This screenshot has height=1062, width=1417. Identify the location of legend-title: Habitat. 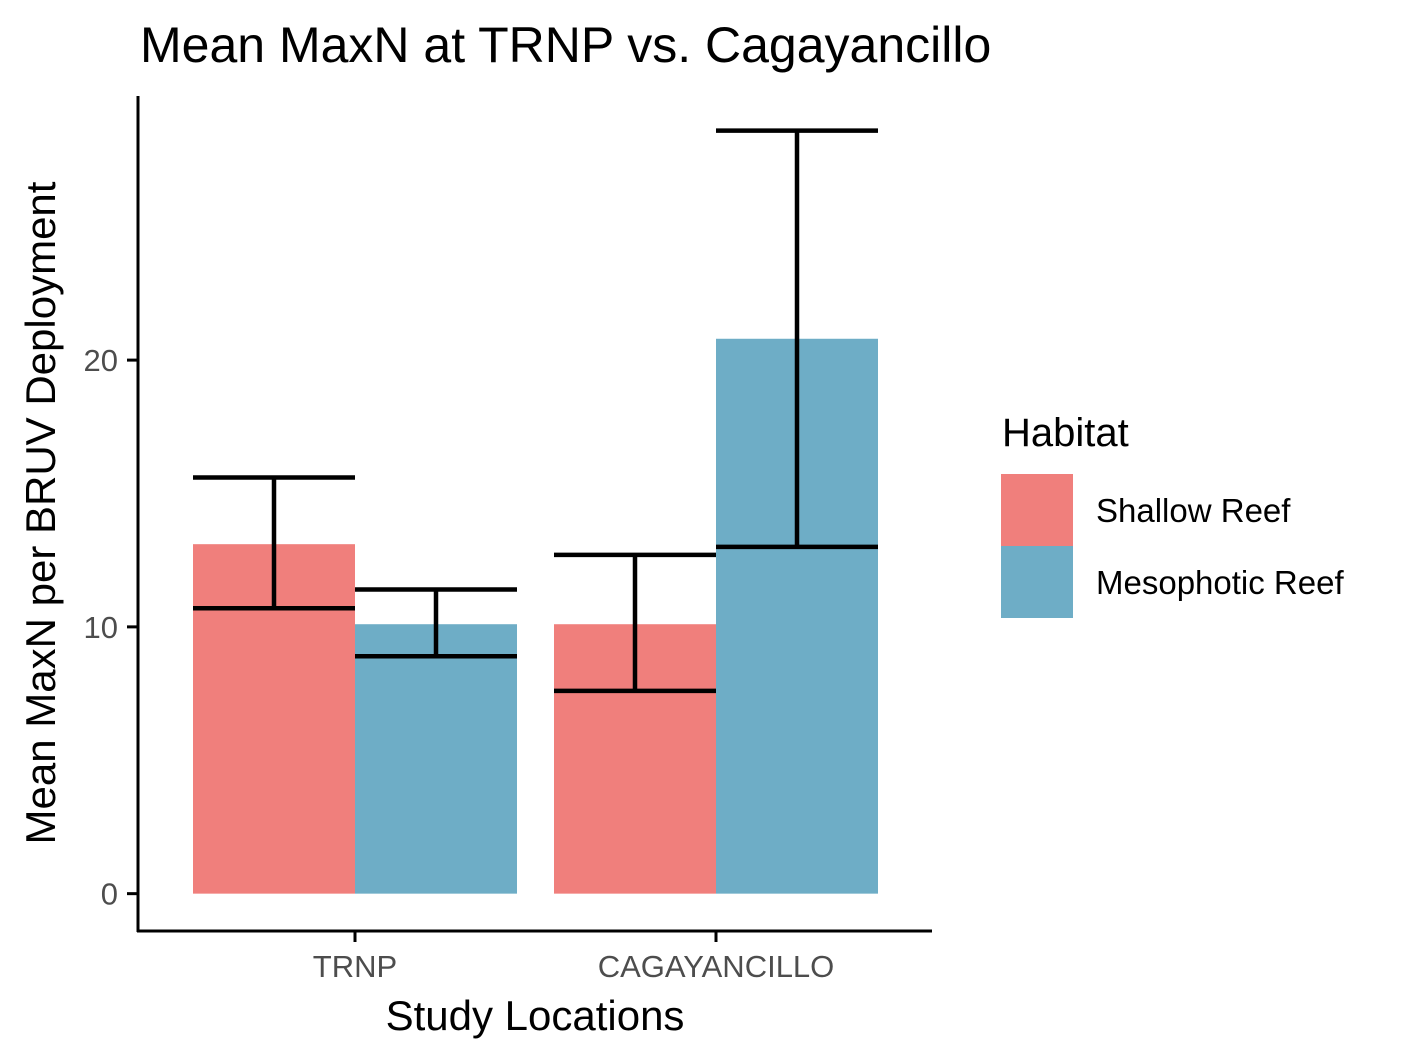
(1065, 433).